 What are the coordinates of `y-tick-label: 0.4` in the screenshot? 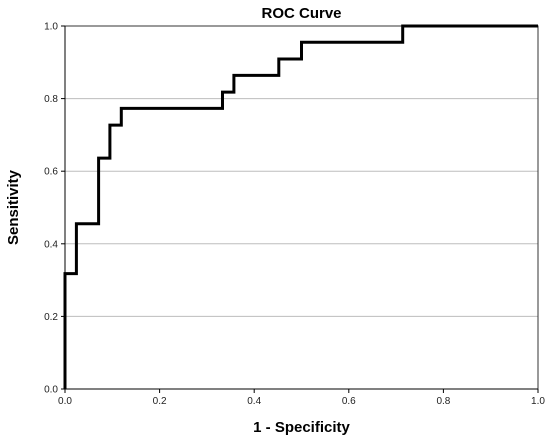 It's located at (51, 244).